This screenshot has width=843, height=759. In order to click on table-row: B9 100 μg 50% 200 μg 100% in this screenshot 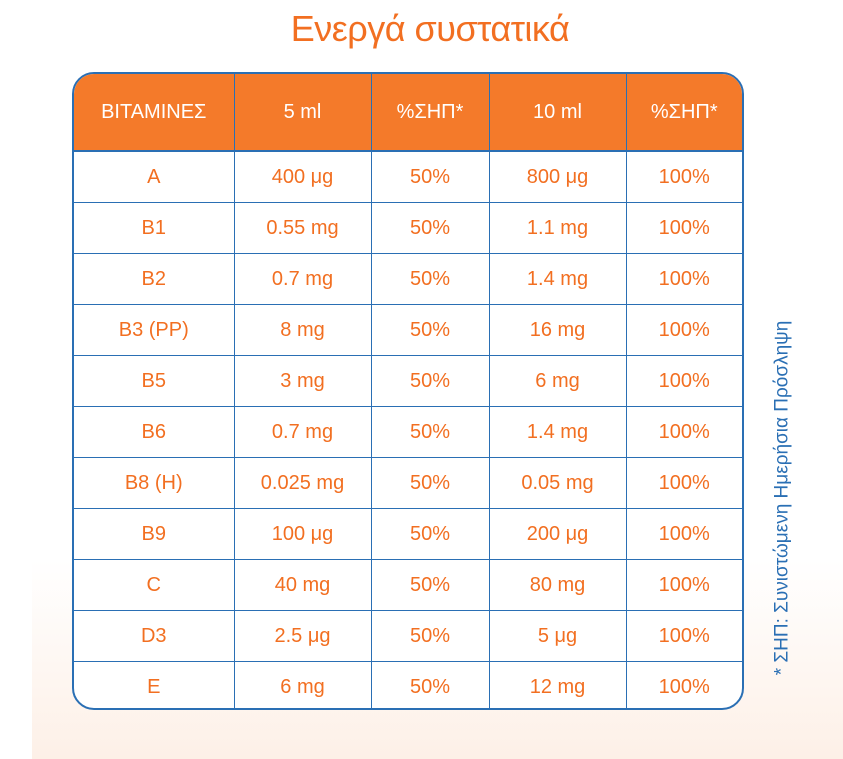, I will do `click(408, 534)`.